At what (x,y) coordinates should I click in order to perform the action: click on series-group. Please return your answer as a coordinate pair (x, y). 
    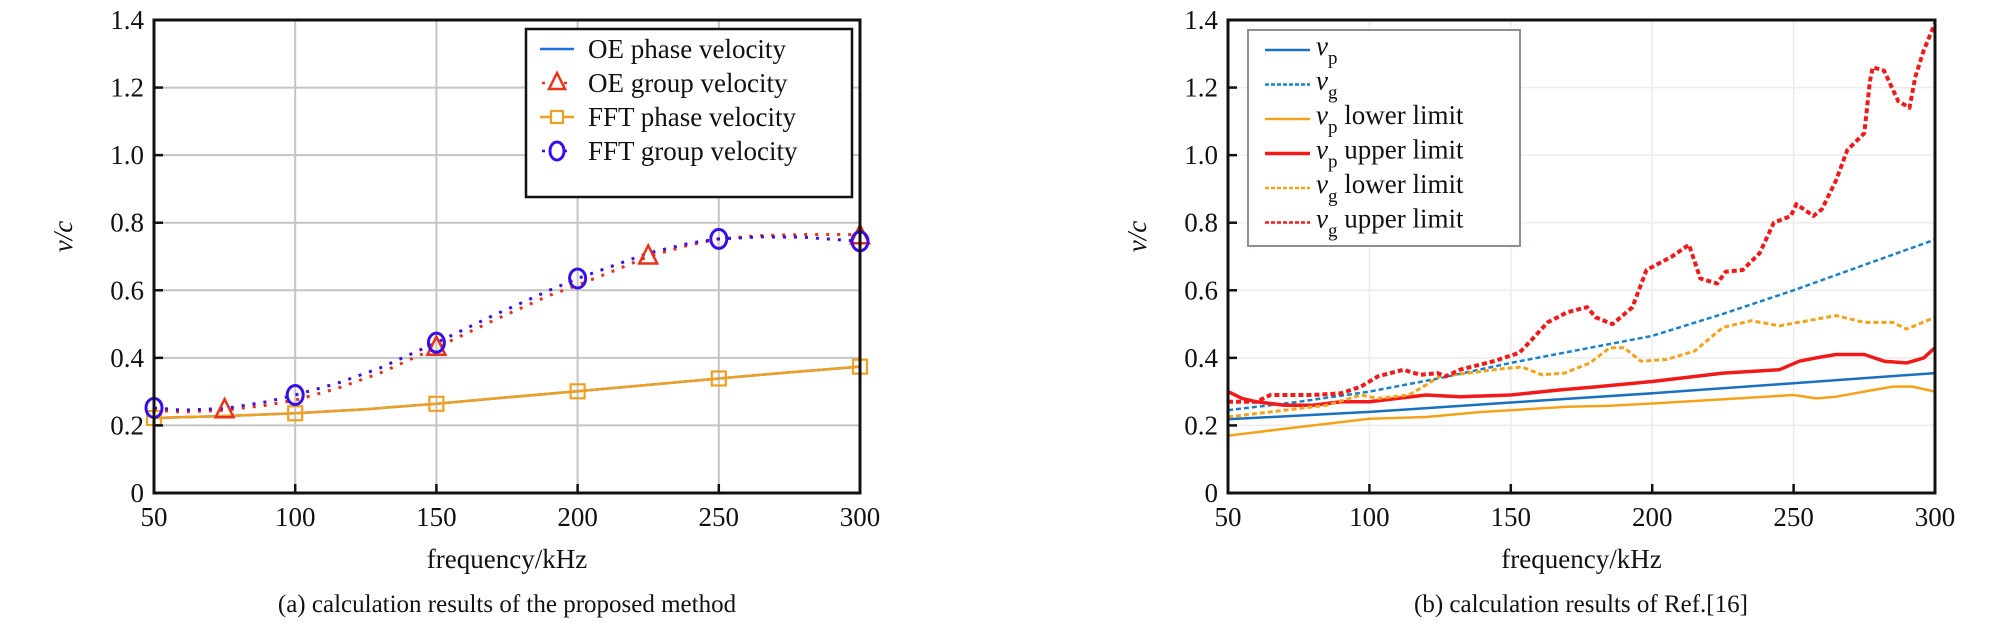
    Looking at the image, I should click on (507, 326).